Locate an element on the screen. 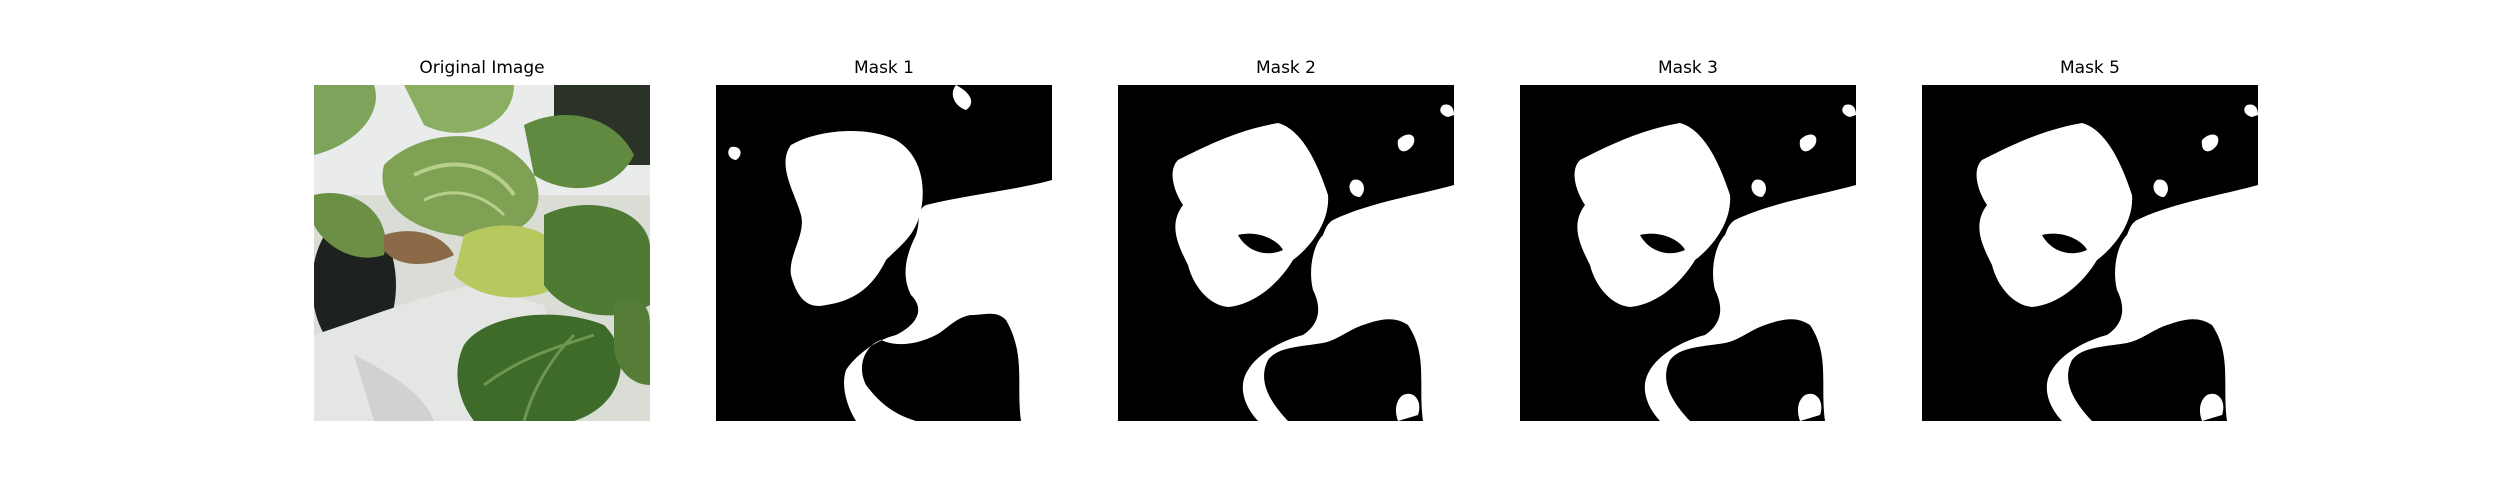 This screenshot has width=2500, height=500. panel-title: Mask 1 is located at coordinates (883, 68).